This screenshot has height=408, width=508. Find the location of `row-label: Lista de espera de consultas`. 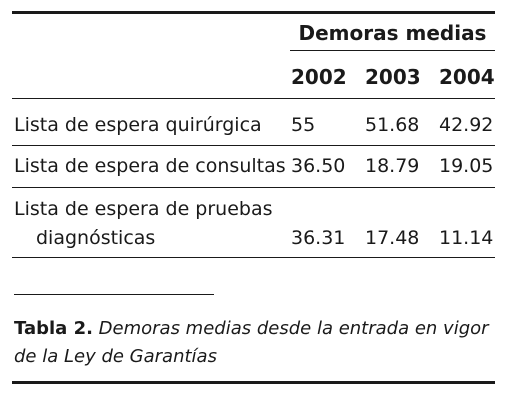

row-label: Lista de espera de consultas is located at coordinates (150, 166).